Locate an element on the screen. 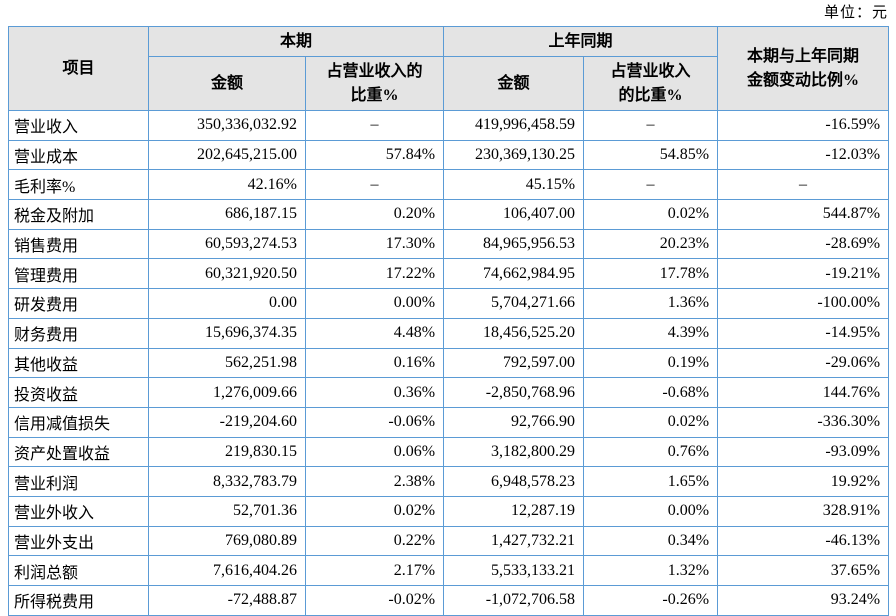  cell-current-ratio: 0.06% is located at coordinates (374, 452).